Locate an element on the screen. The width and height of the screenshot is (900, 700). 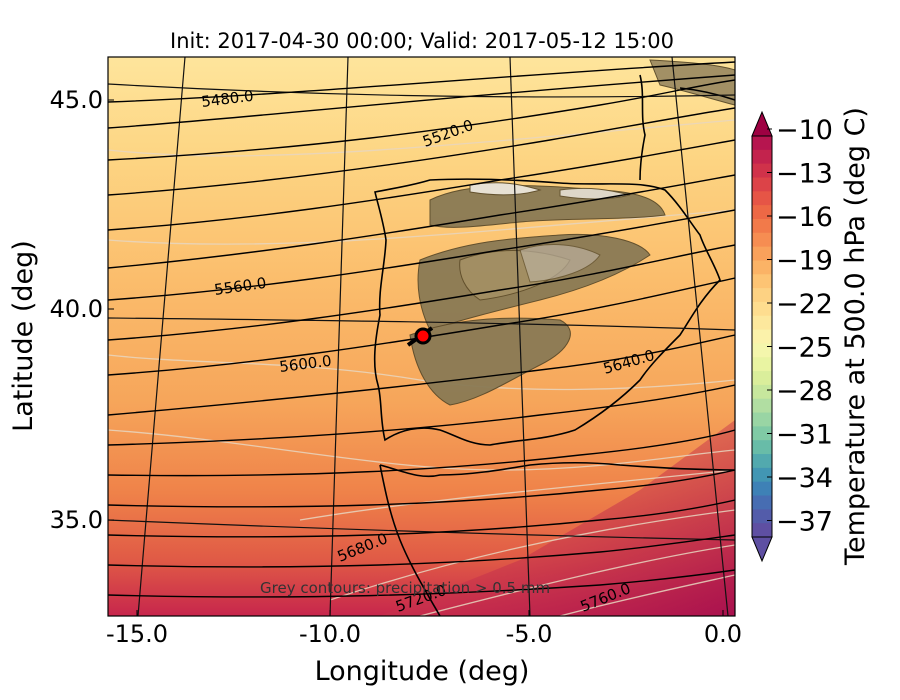
colorbar-tick-label: −28 is located at coordinates (804, 391).